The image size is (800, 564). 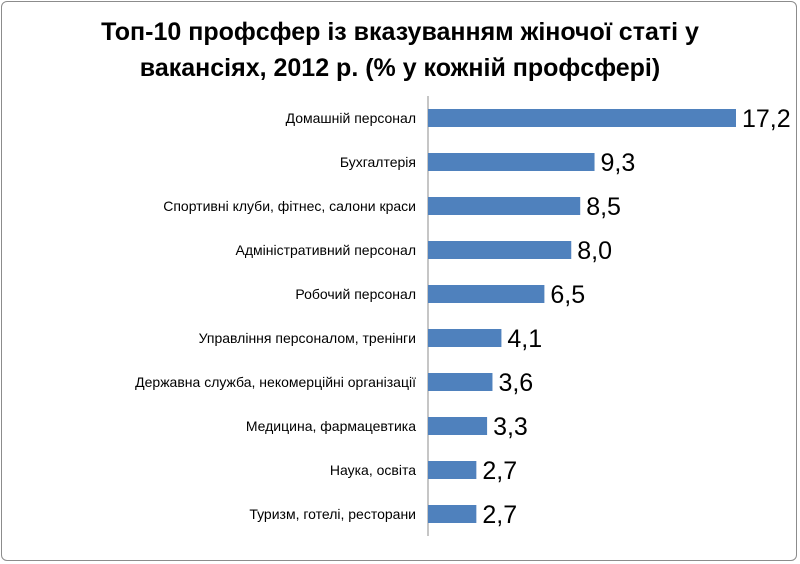 What do you see at coordinates (524, 339) in the screenshot?
I see `data-label: 4,1` at bounding box center [524, 339].